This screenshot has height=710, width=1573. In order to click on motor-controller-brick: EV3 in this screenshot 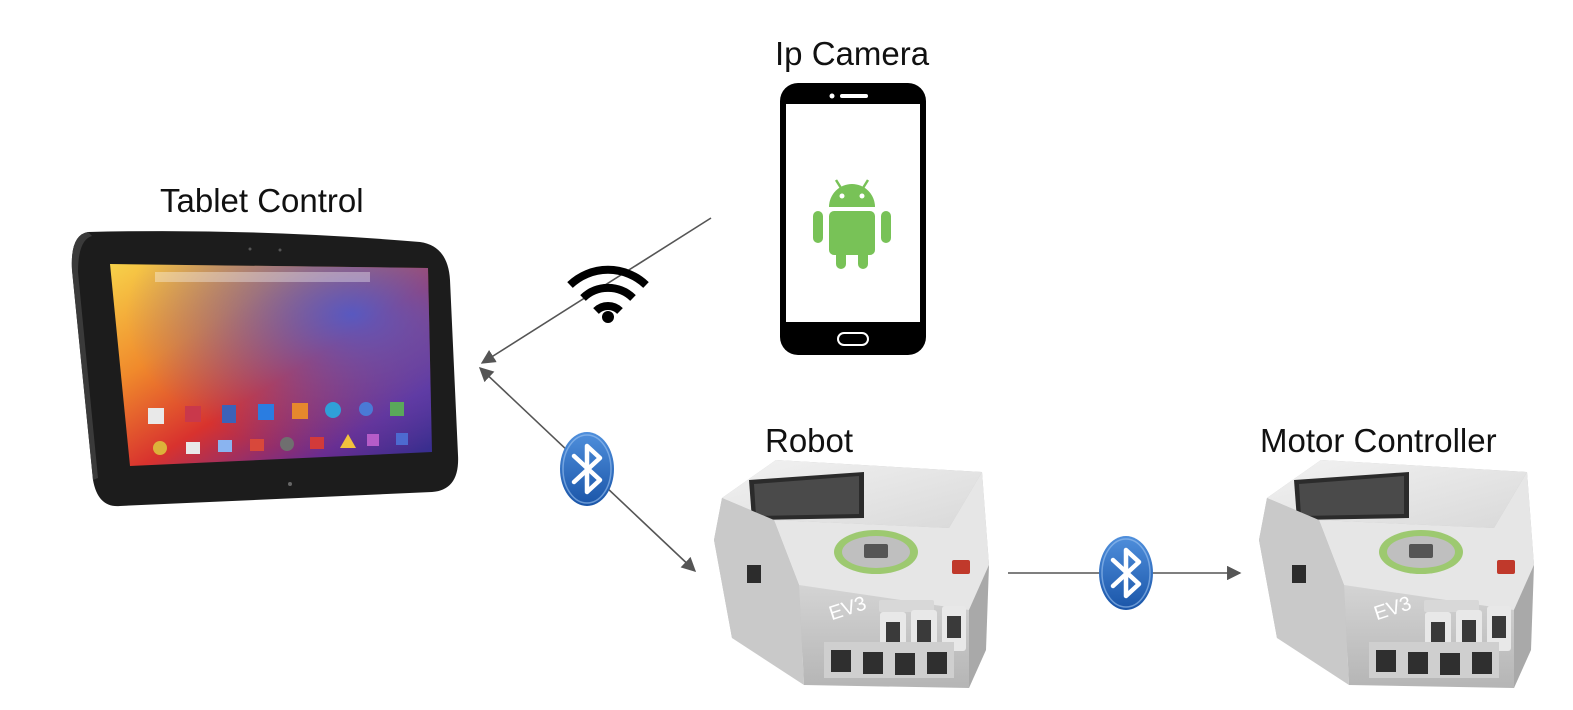, I will do `click(1396, 574)`.